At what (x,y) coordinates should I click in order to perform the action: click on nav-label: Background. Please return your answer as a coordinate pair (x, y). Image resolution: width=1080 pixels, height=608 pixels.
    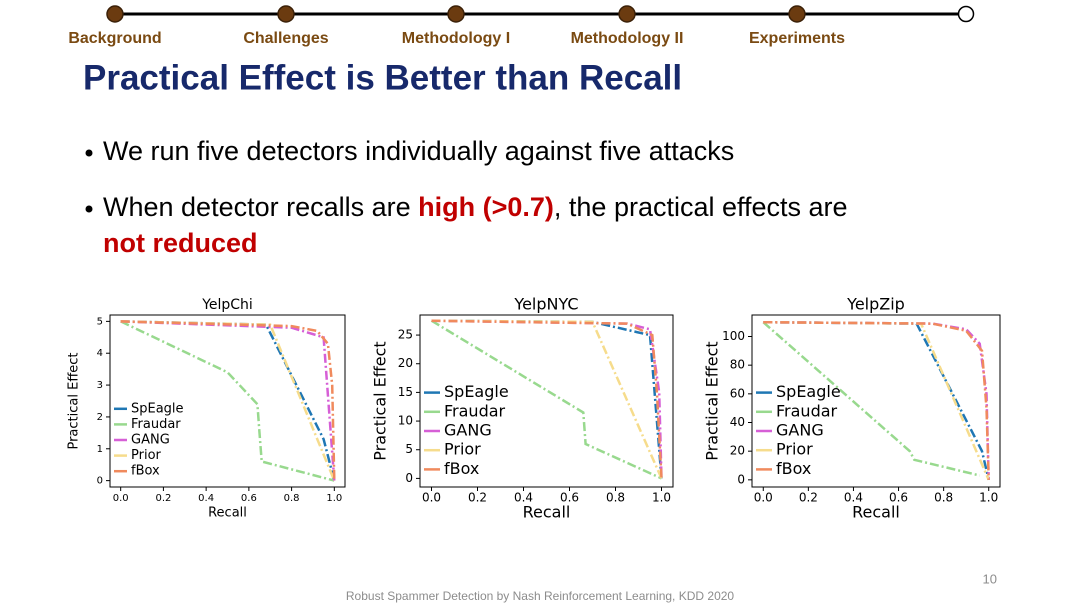
    Looking at the image, I should click on (114, 38).